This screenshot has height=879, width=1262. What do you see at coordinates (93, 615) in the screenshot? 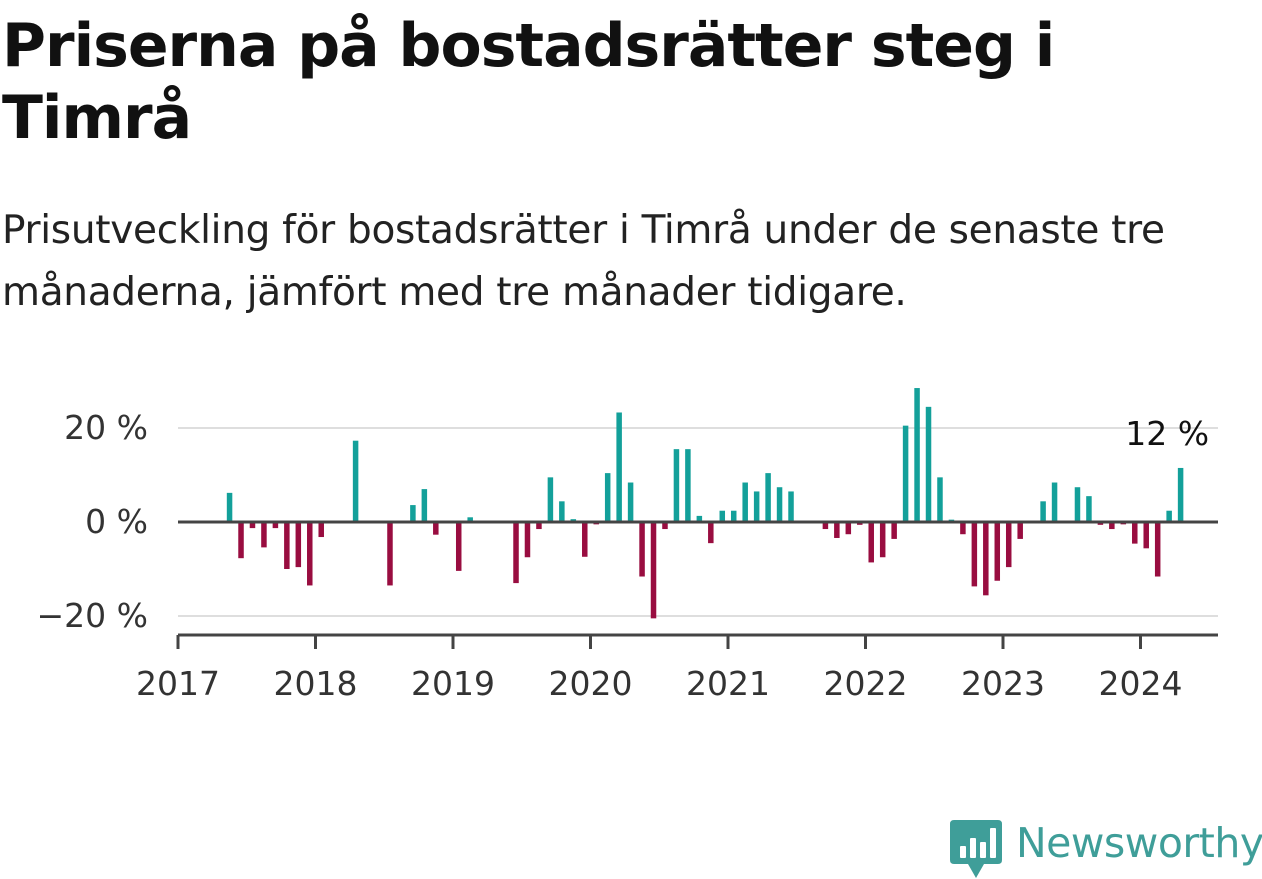
I see `y-tick-label: −20 %` at bounding box center [93, 615].